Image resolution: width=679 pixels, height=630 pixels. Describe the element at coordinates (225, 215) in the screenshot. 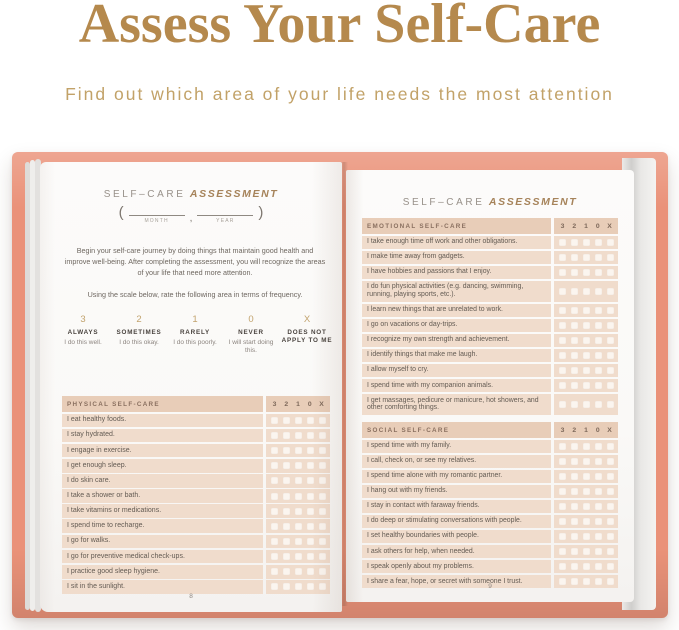

I see `year-field: YEAR` at that location.